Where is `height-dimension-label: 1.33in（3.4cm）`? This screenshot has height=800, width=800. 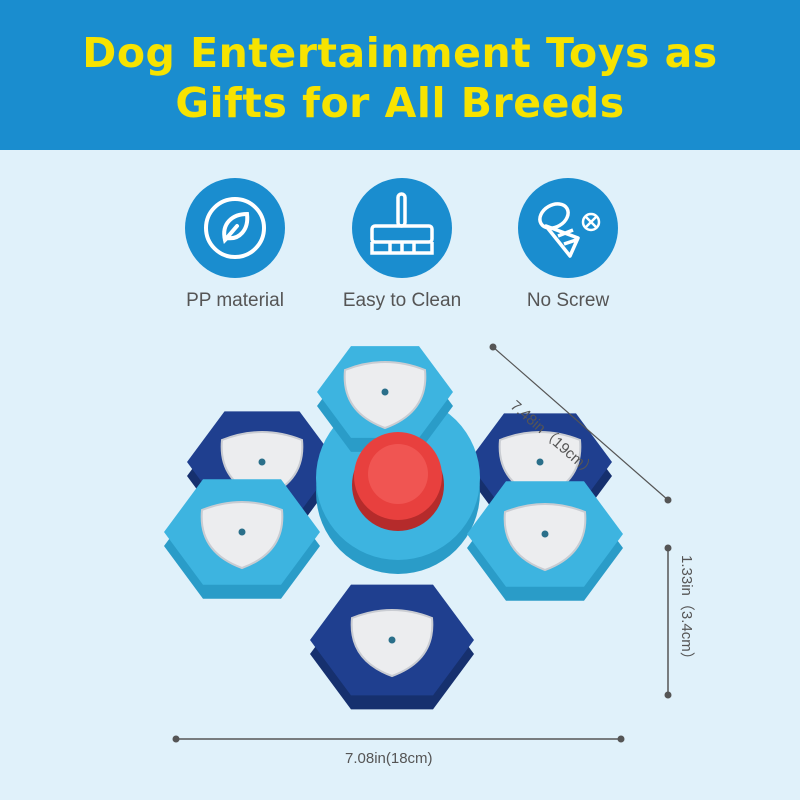
height-dimension-label: 1.33in（3.4cm） is located at coordinates (686, 611).